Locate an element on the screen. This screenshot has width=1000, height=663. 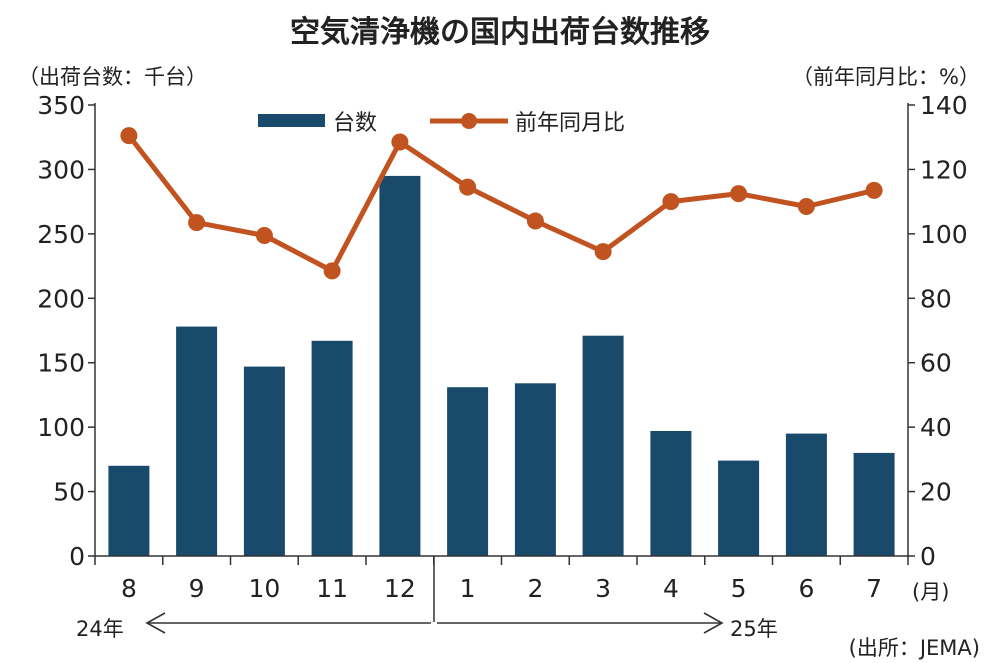
legend-line-label: 前年同月比 is located at coordinates (570, 123).